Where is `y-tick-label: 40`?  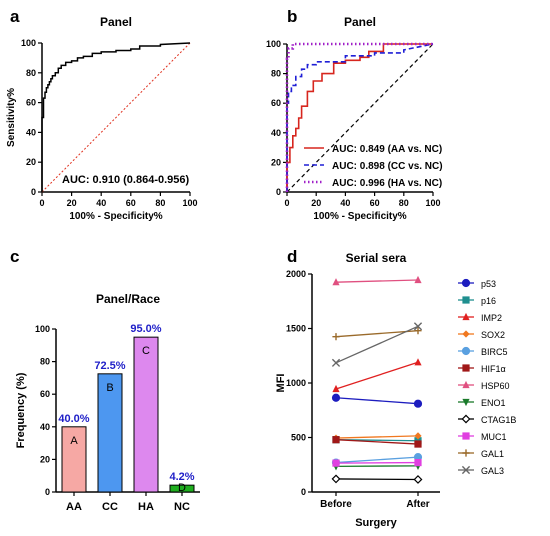 y-tick-label: 40 is located at coordinates (276, 133).